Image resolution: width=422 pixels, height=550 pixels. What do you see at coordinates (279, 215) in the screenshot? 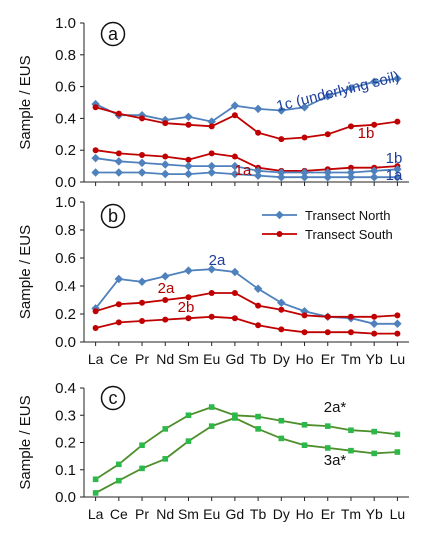
I see `legend-marker-diamond` at bounding box center [279, 215].